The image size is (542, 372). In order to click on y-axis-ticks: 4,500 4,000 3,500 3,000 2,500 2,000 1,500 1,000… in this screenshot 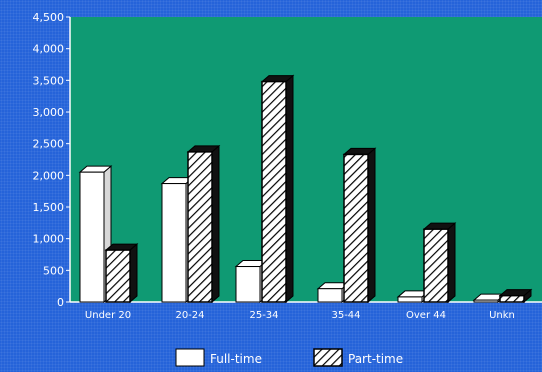, I will do `click(51, 160)`.